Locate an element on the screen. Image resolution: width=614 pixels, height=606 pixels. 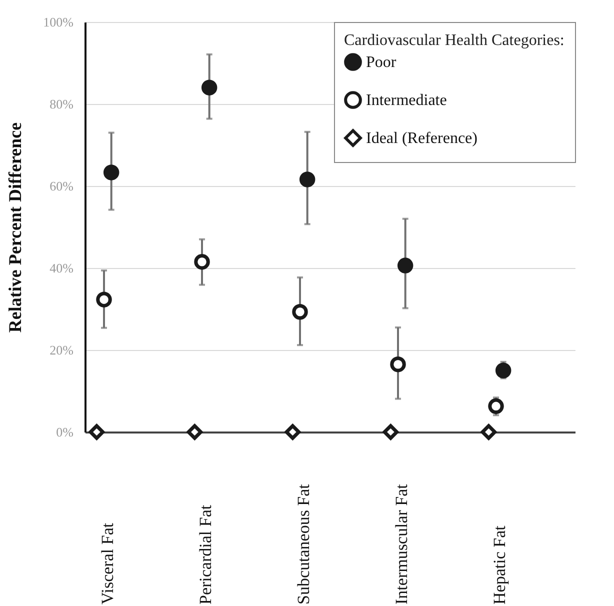
y-tick-label: 20% is located at coordinates (62, 350).